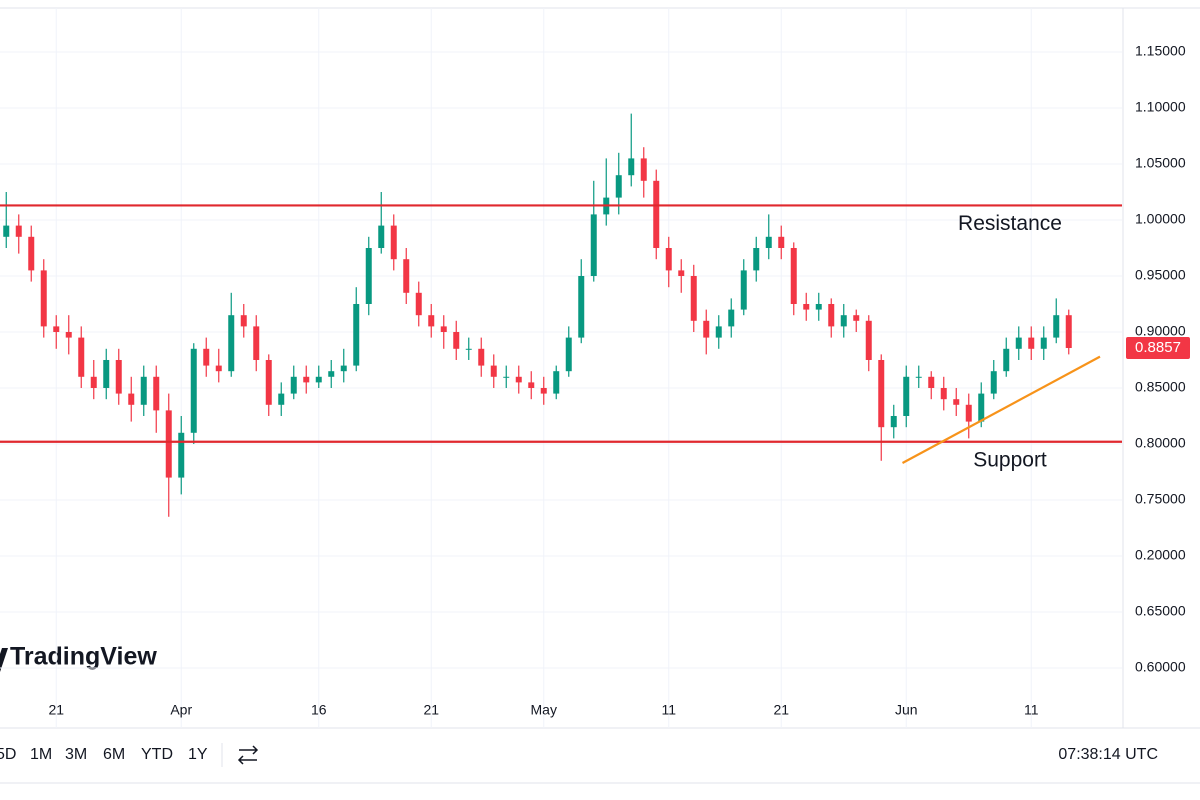 Image resolution: width=1200 pixels, height=800 pixels. What do you see at coordinates (1160, 443) in the screenshot?
I see `y-tick-label: 0.80000` at bounding box center [1160, 443].